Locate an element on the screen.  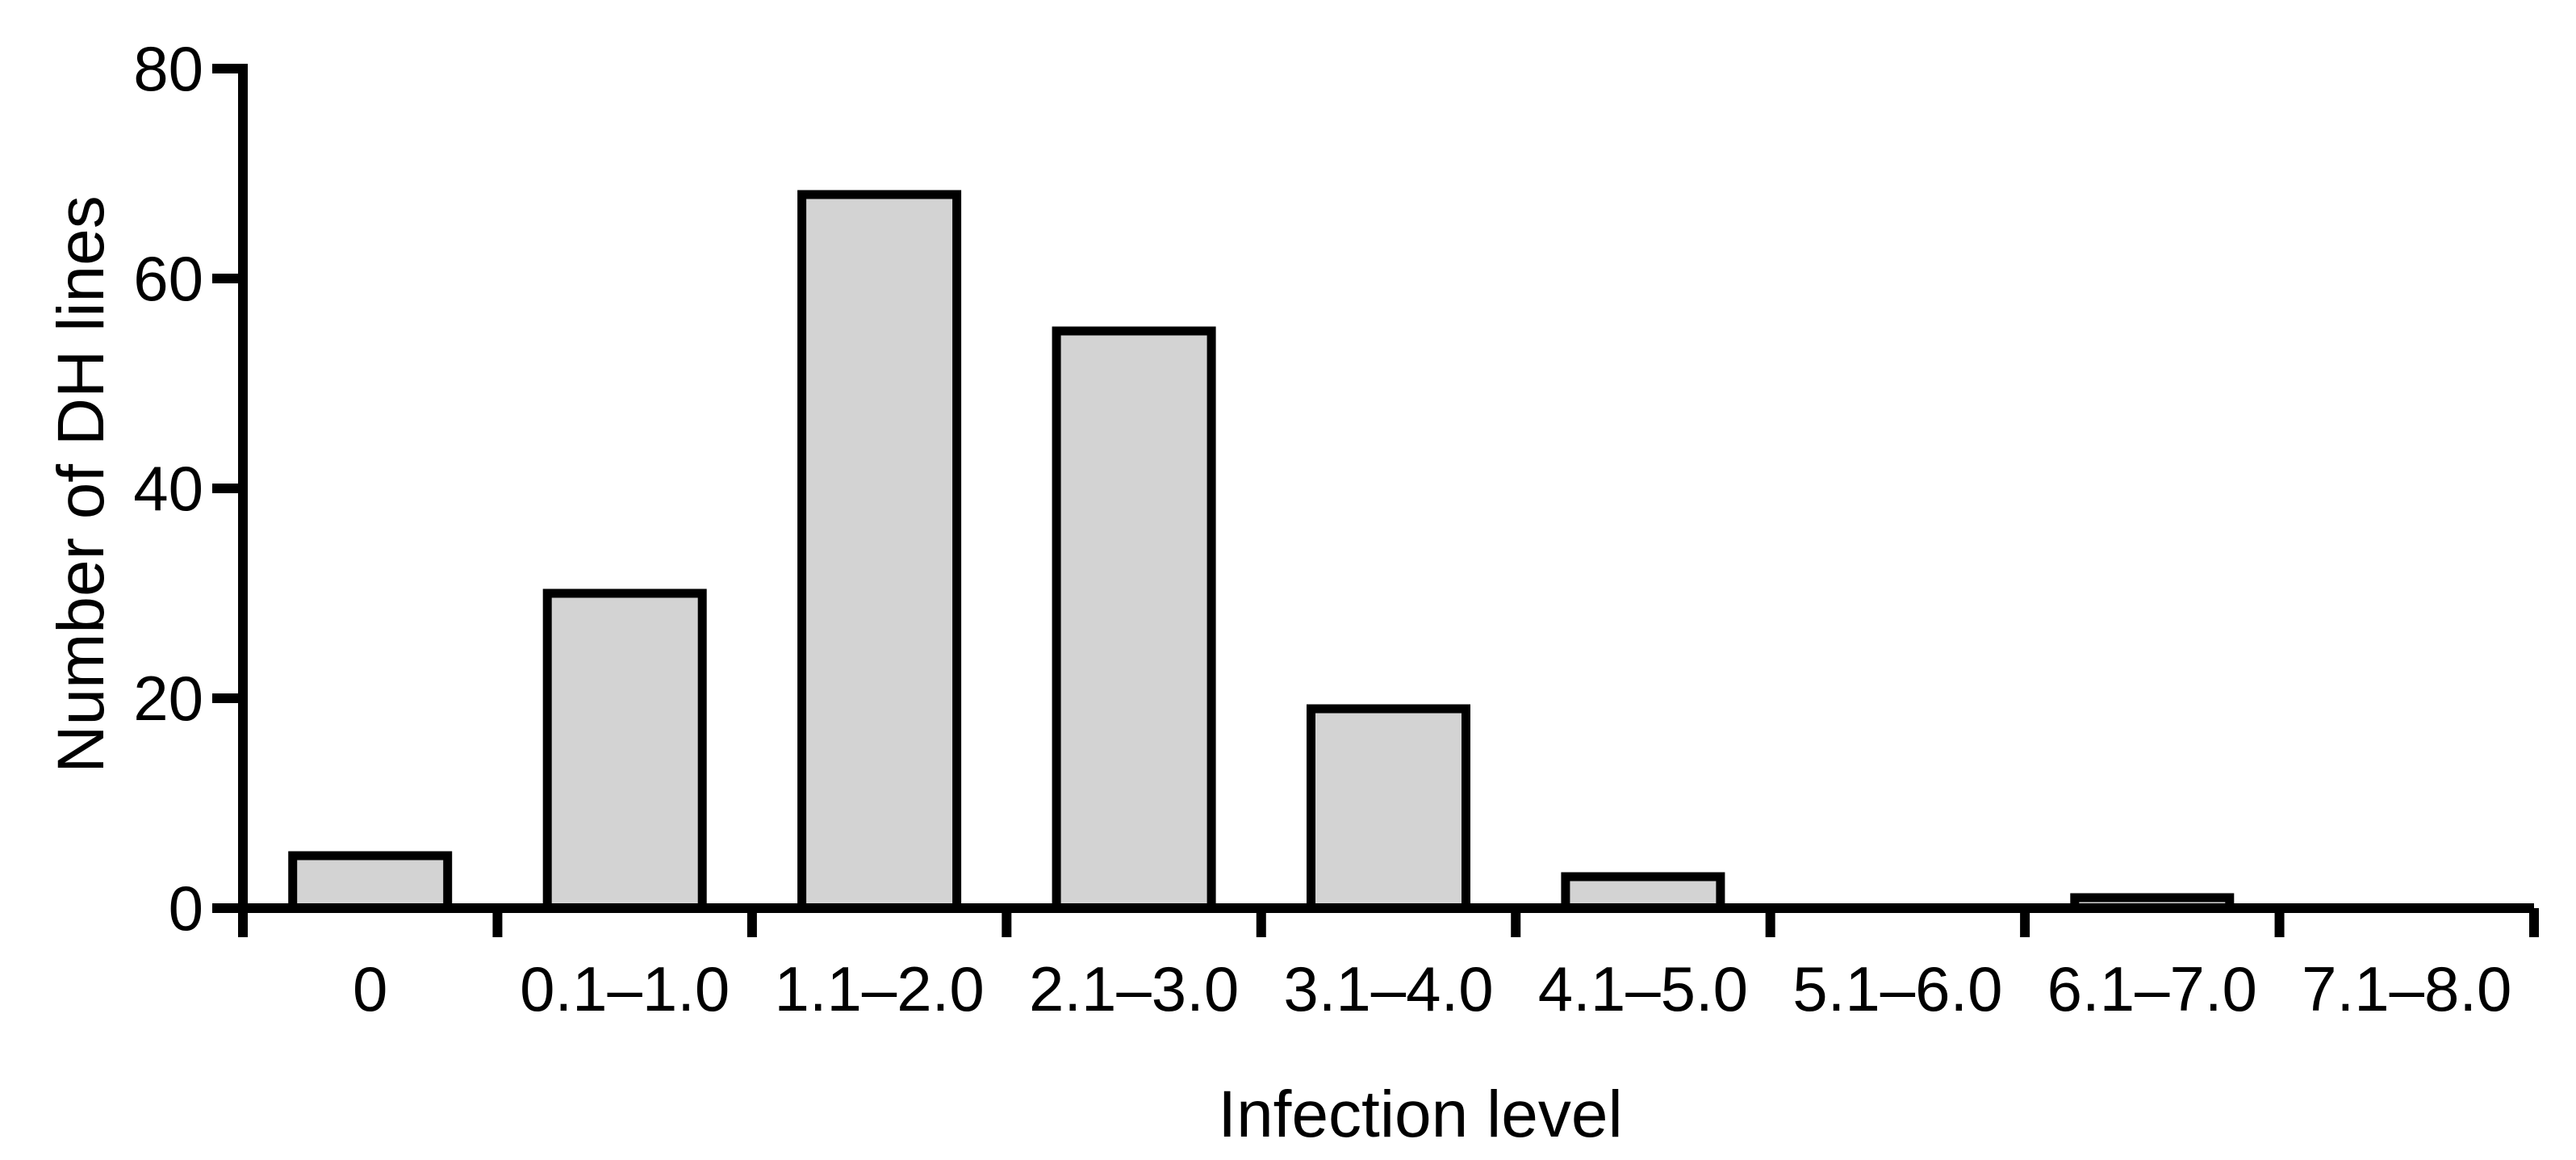
x-tick-label: 7.1–8.0 is located at coordinates (2406, 988).